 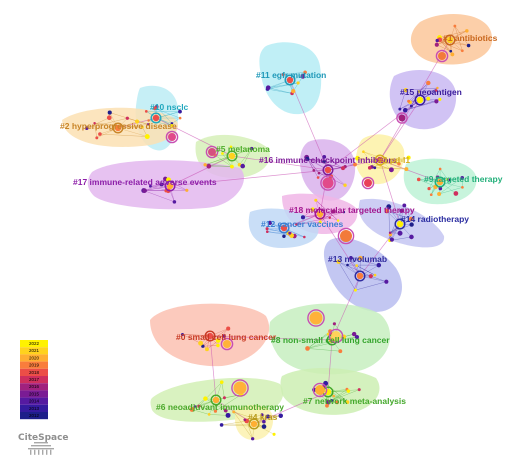 What do you see at coordinates (41, 448) in the screenshot?
I see `citespace-logo-icon` at bounding box center [41, 448].